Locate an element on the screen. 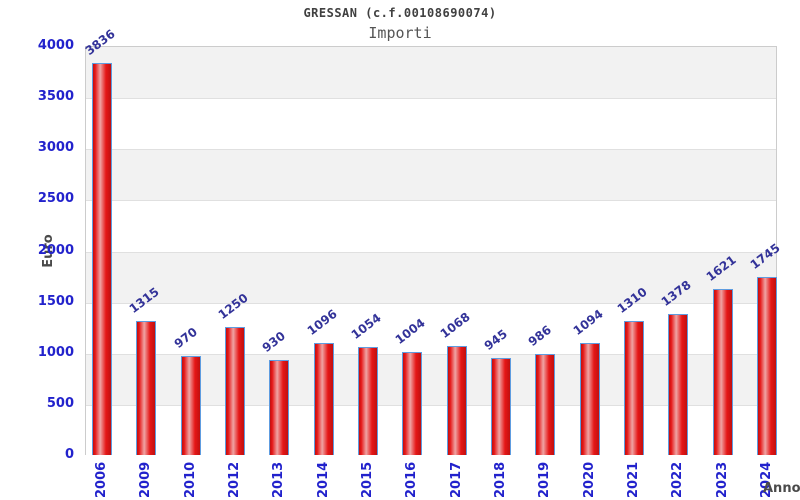 The image size is (800, 500). y-tick-label: 3000 is located at coordinates (55, 148).